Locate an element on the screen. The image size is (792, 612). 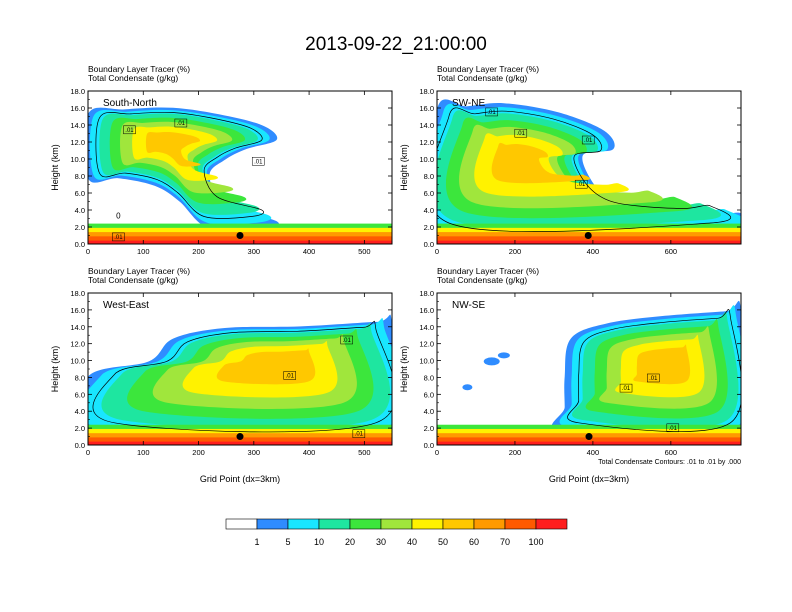
figure-title: 2013-09-22_21:00:00 is located at coordinates (396, 44).